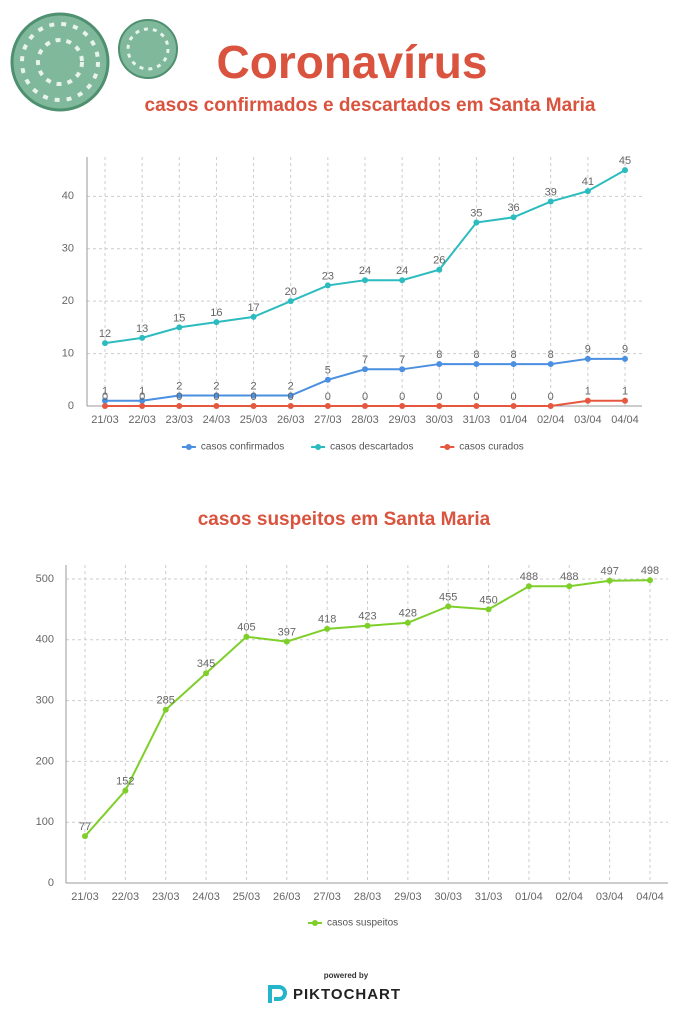 The height and width of the screenshot is (1024, 689). Describe the element at coordinates (206, 897) in the screenshot. I see `x-tick-label: 24/03` at that location.